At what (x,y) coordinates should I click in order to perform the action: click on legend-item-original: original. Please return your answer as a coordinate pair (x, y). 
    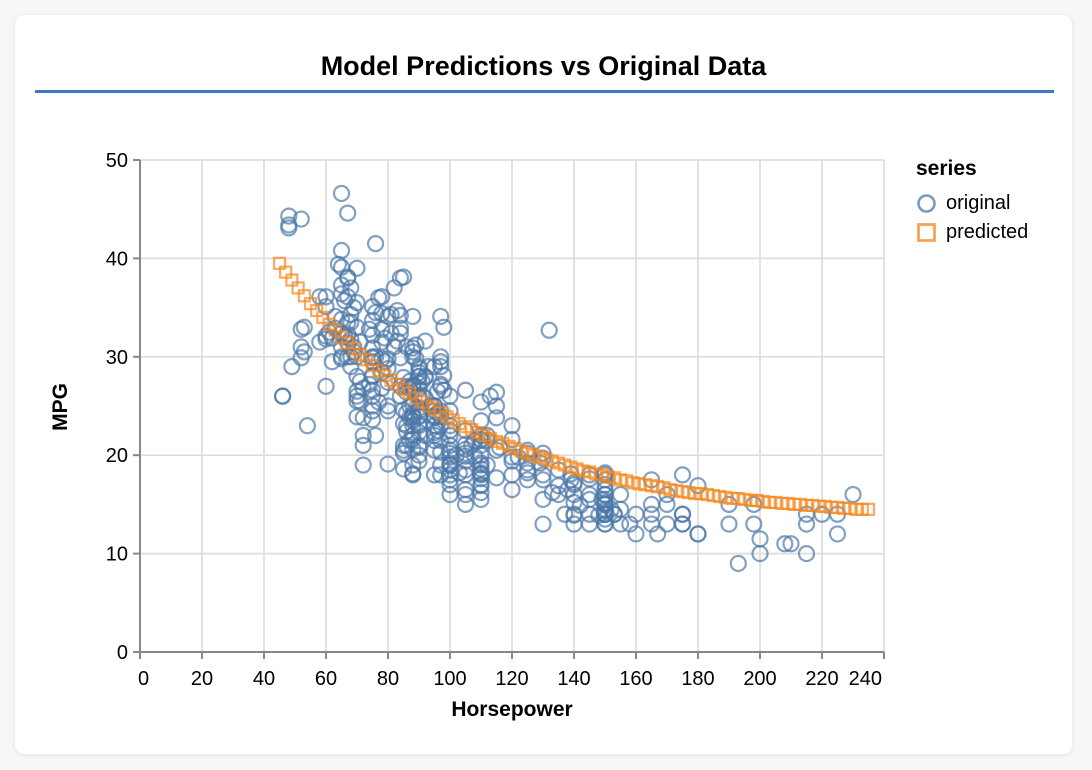
    Looking at the image, I should click on (972, 203).